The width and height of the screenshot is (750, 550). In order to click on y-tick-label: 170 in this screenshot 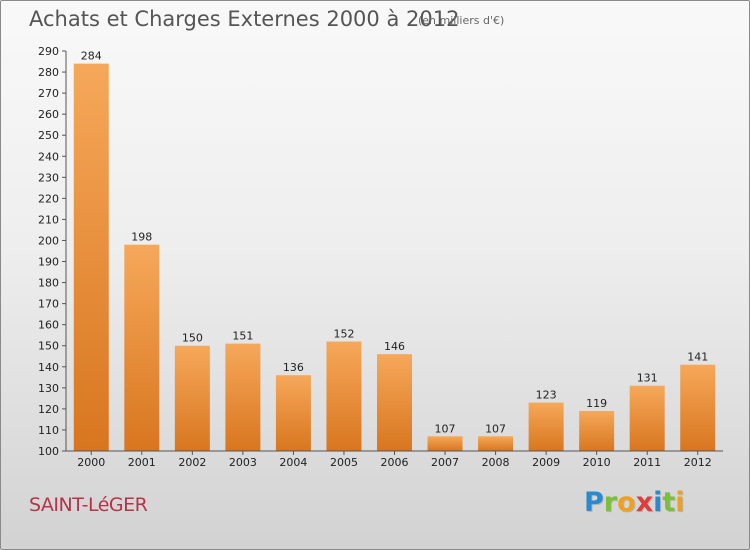, I will do `click(48, 304)`.